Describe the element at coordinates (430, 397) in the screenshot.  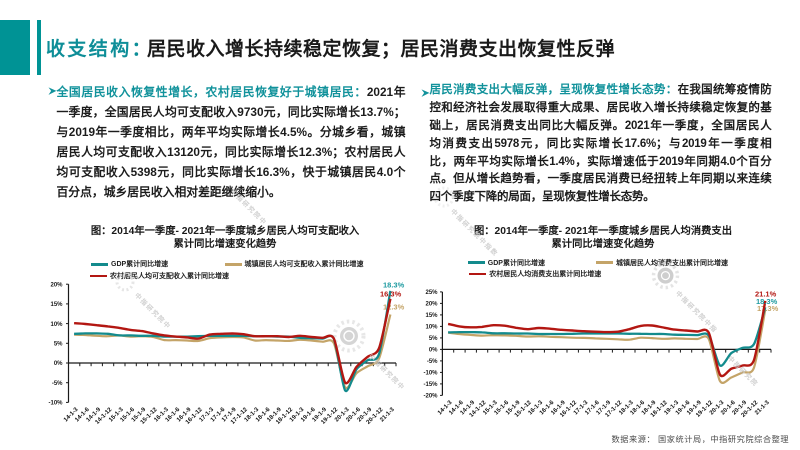
I see `svg-text: -20%` at that location.